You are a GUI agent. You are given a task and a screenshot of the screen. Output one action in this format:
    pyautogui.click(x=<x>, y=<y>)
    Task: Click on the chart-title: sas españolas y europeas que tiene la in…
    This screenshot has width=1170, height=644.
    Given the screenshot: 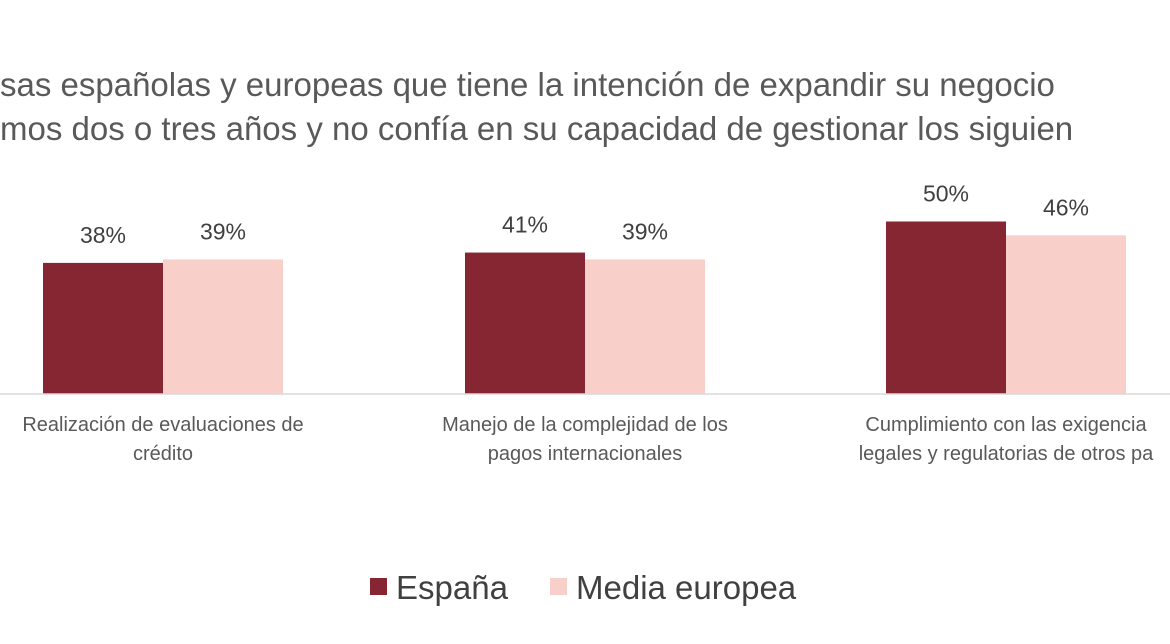 What is the action you would take?
    pyautogui.click(x=536, y=106)
    